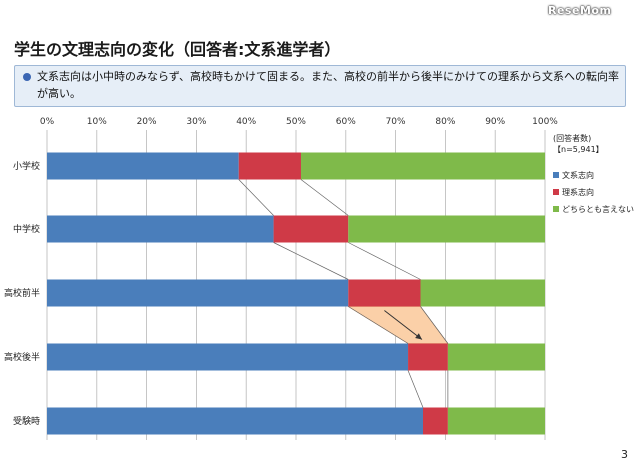 Image resolution: width=640 pixels, height=475 pixels. What do you see at coordinates (396, 122) in the screenshot?
I see `x-tick-label: 70%` at bounding box center [396, 122].